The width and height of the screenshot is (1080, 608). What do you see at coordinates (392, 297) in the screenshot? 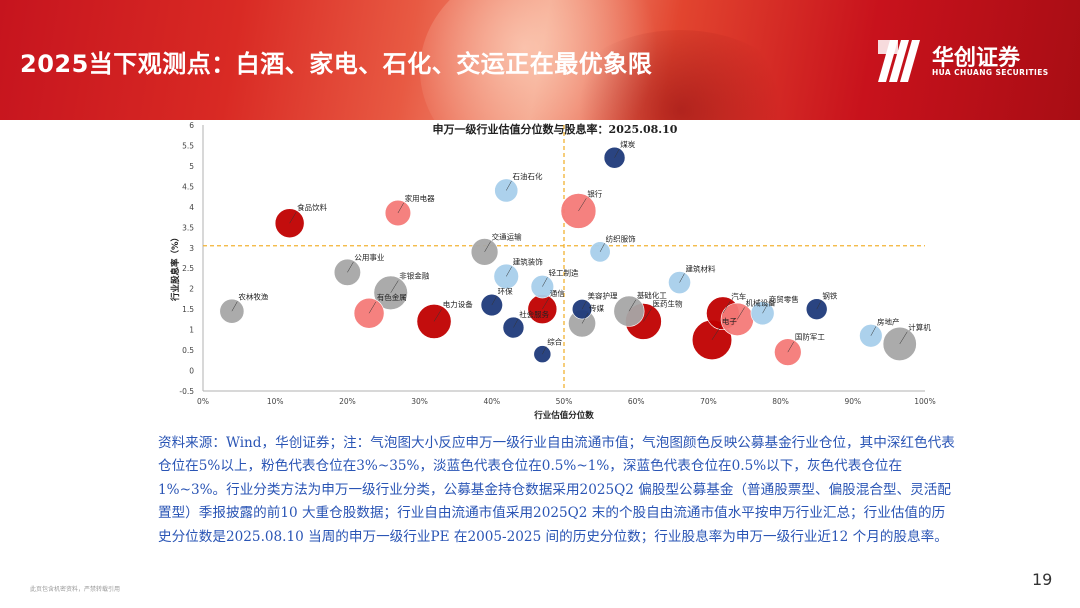
I see `bubble-label: 有色金属` at bounding box center [392, 297].